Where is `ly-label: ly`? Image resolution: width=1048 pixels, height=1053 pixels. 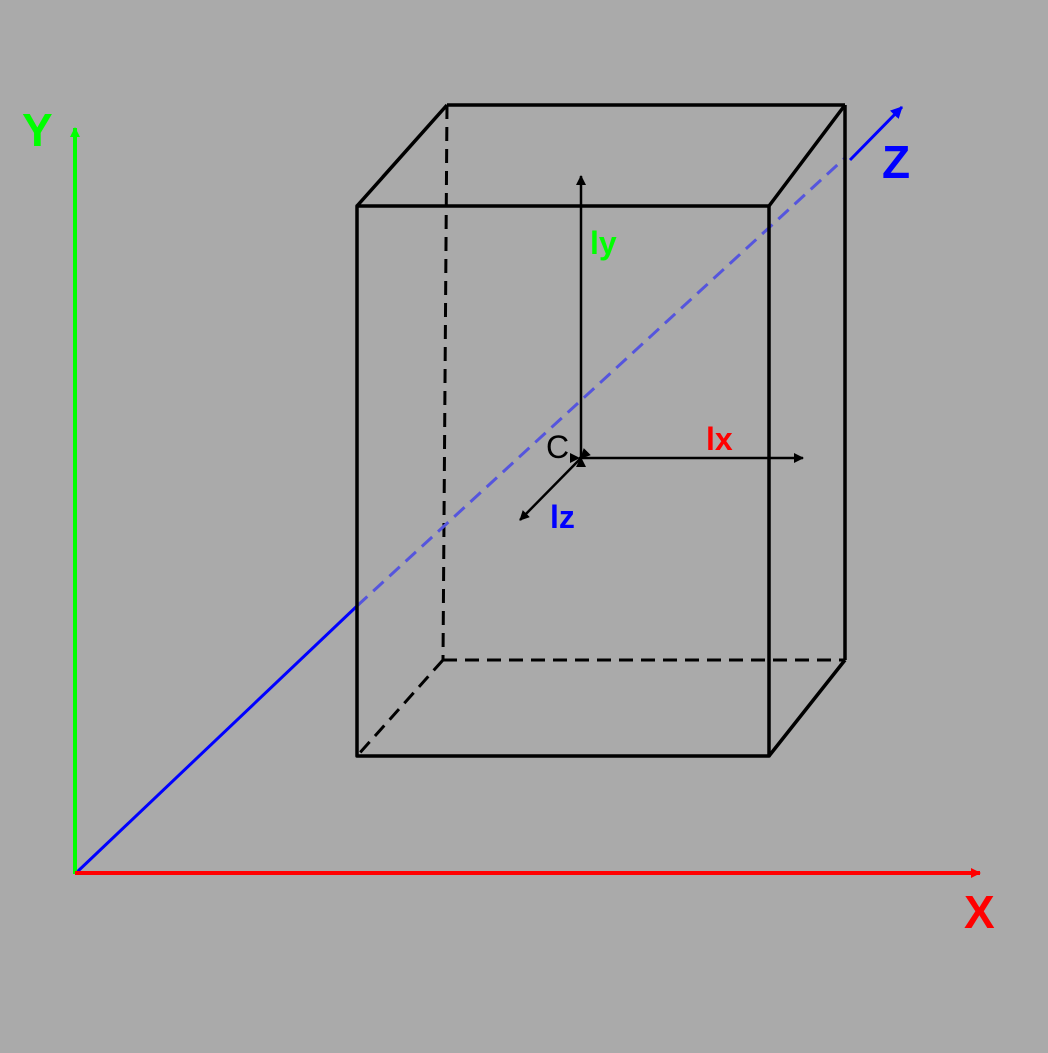 ly-label: ly is located at coordinates (603, 243).